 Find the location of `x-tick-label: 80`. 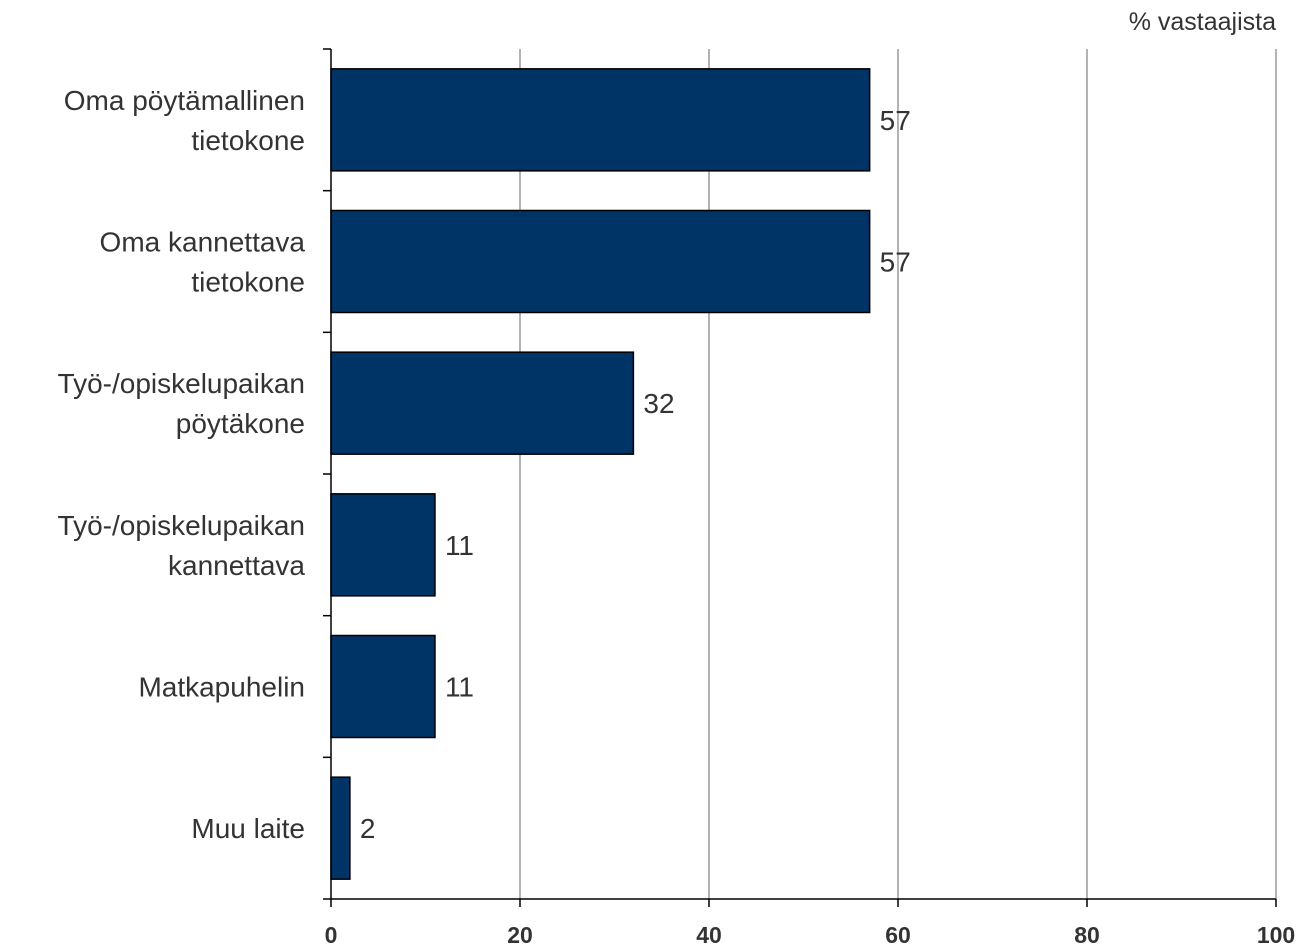

x-tick-label: 80 is located at coordinates (1087, 935).